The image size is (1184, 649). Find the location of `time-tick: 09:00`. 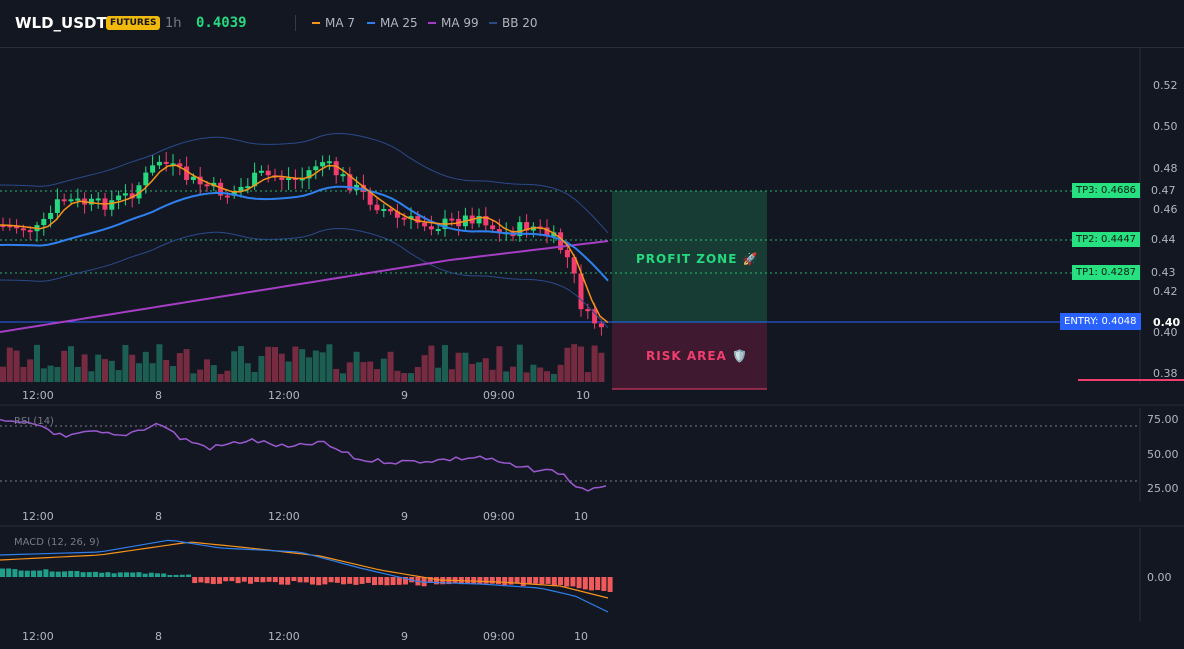

time-tick: 09:00 is located at coordinates (499, 395).